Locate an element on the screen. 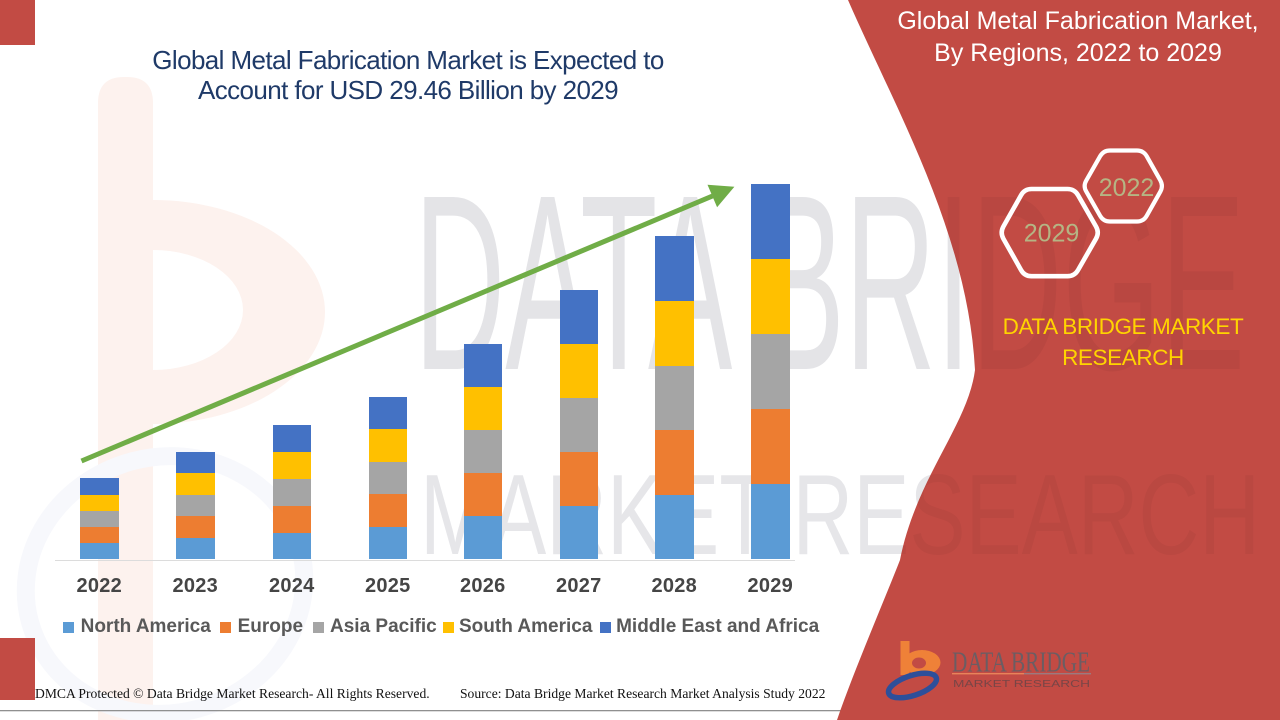  svg-text: MARKET RESEARCH is located at coordinates (1021, 684).